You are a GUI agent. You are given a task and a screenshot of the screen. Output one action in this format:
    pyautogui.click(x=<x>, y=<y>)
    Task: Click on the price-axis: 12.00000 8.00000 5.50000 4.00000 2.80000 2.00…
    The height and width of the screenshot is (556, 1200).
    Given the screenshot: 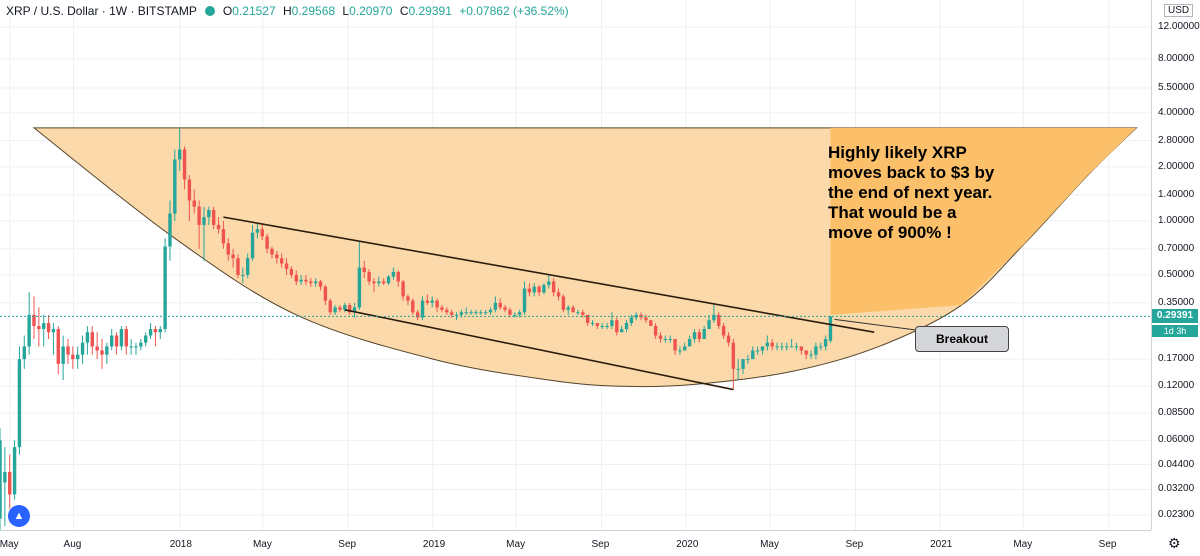 What is the action you would take?
    pyautogui.click(x=1175, y=265)
    